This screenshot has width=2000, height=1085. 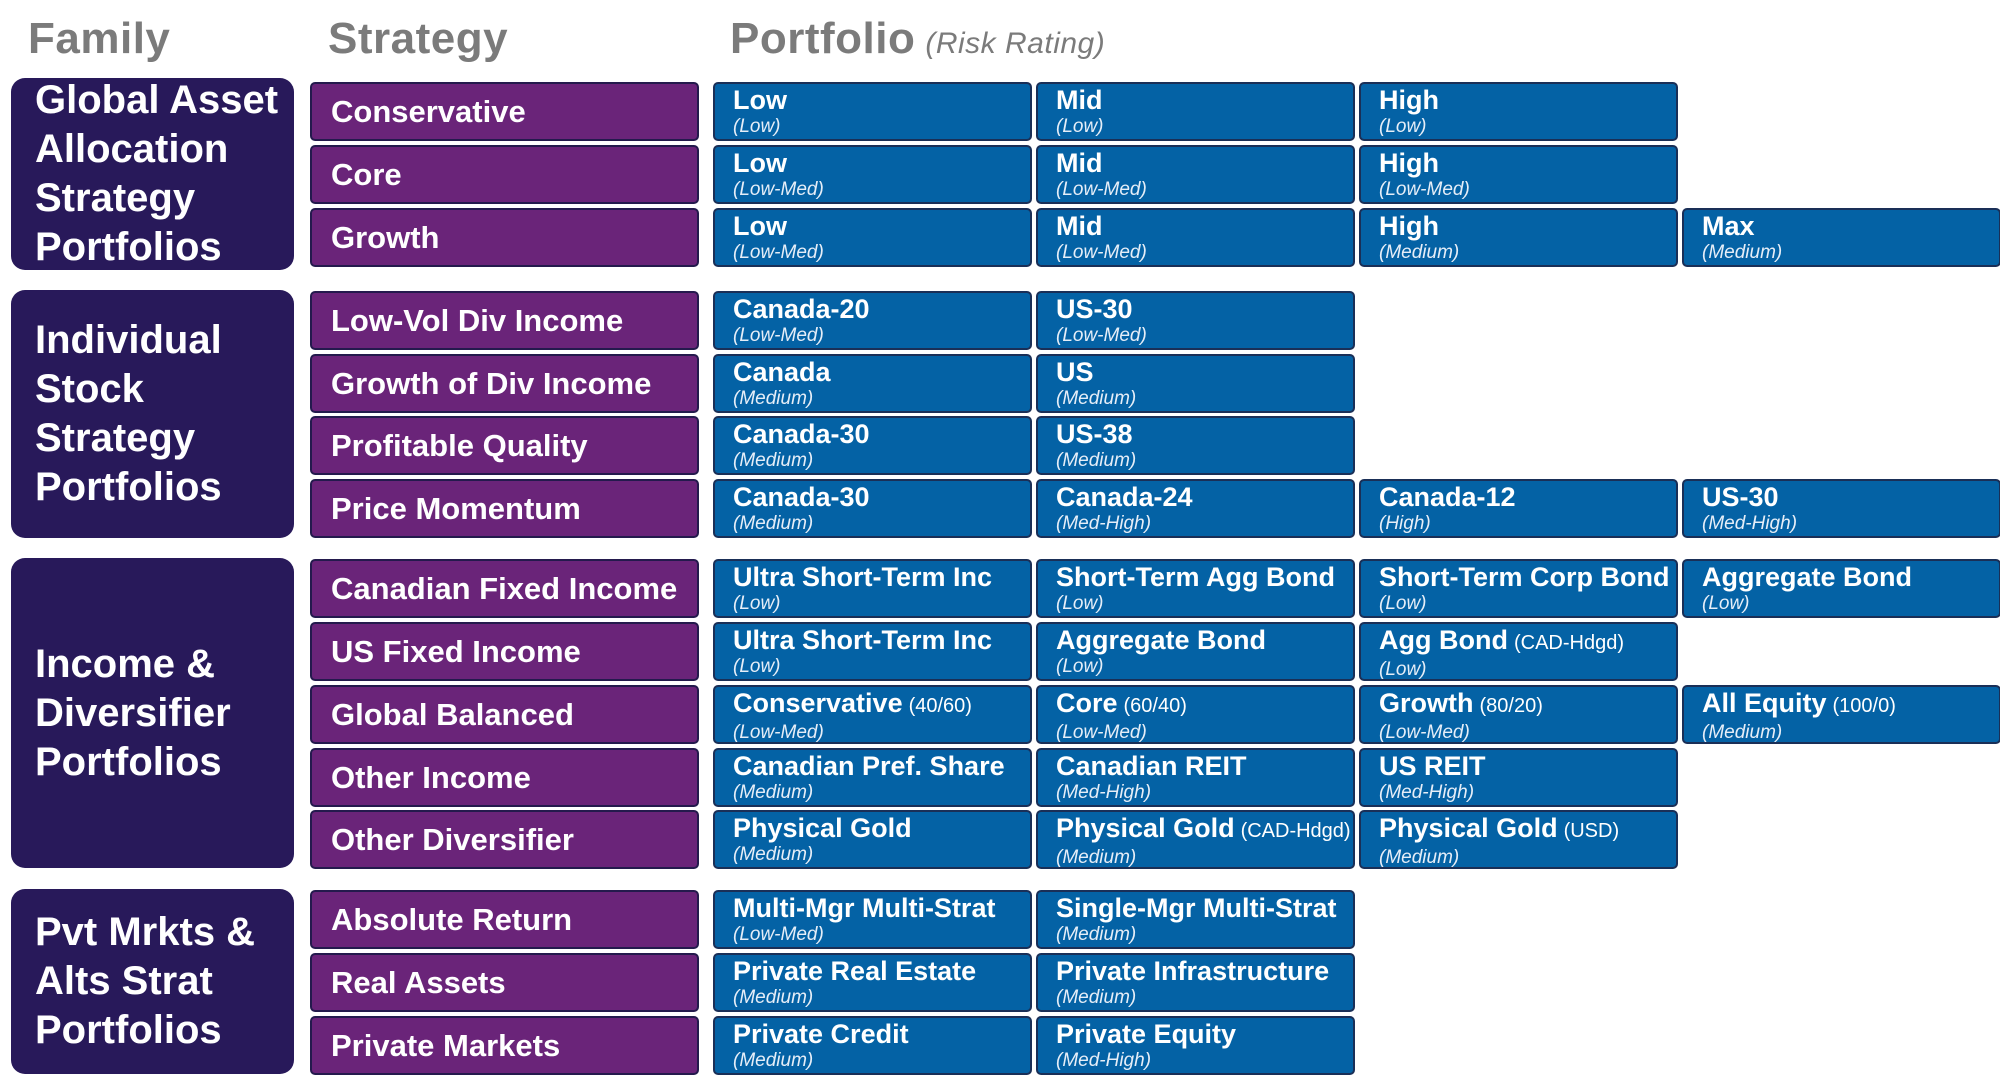 What do you see at coordinates (1591, 831) in the screenshot?
I see `portfolio-qualifier: (USD)` at bounding box center [1591, 831].